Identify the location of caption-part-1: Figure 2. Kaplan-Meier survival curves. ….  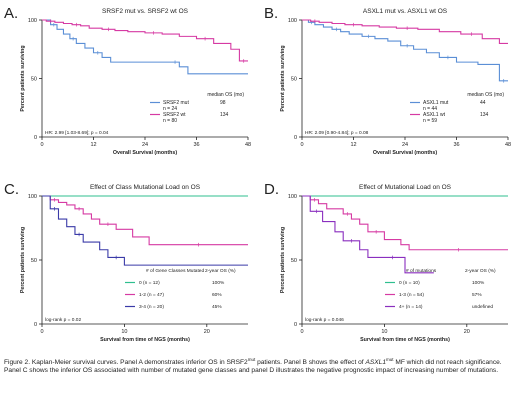
(126, 363).